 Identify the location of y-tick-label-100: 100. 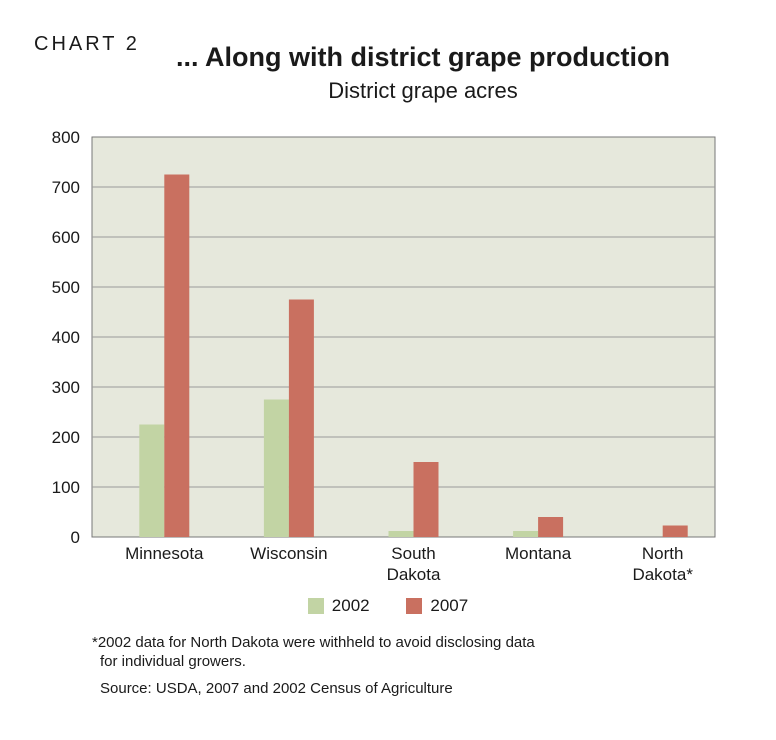
(66, 487).